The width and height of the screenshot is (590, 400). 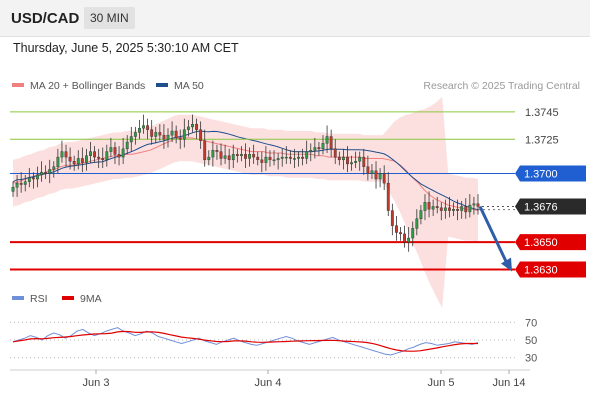 I want to click on level-tag-1.3630, so click(x=550, y=269).